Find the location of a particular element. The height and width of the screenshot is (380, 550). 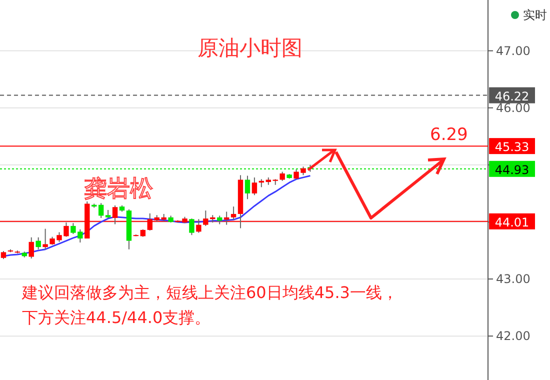

y-tick-label: 42.00 is located at coordinates (513, 336).